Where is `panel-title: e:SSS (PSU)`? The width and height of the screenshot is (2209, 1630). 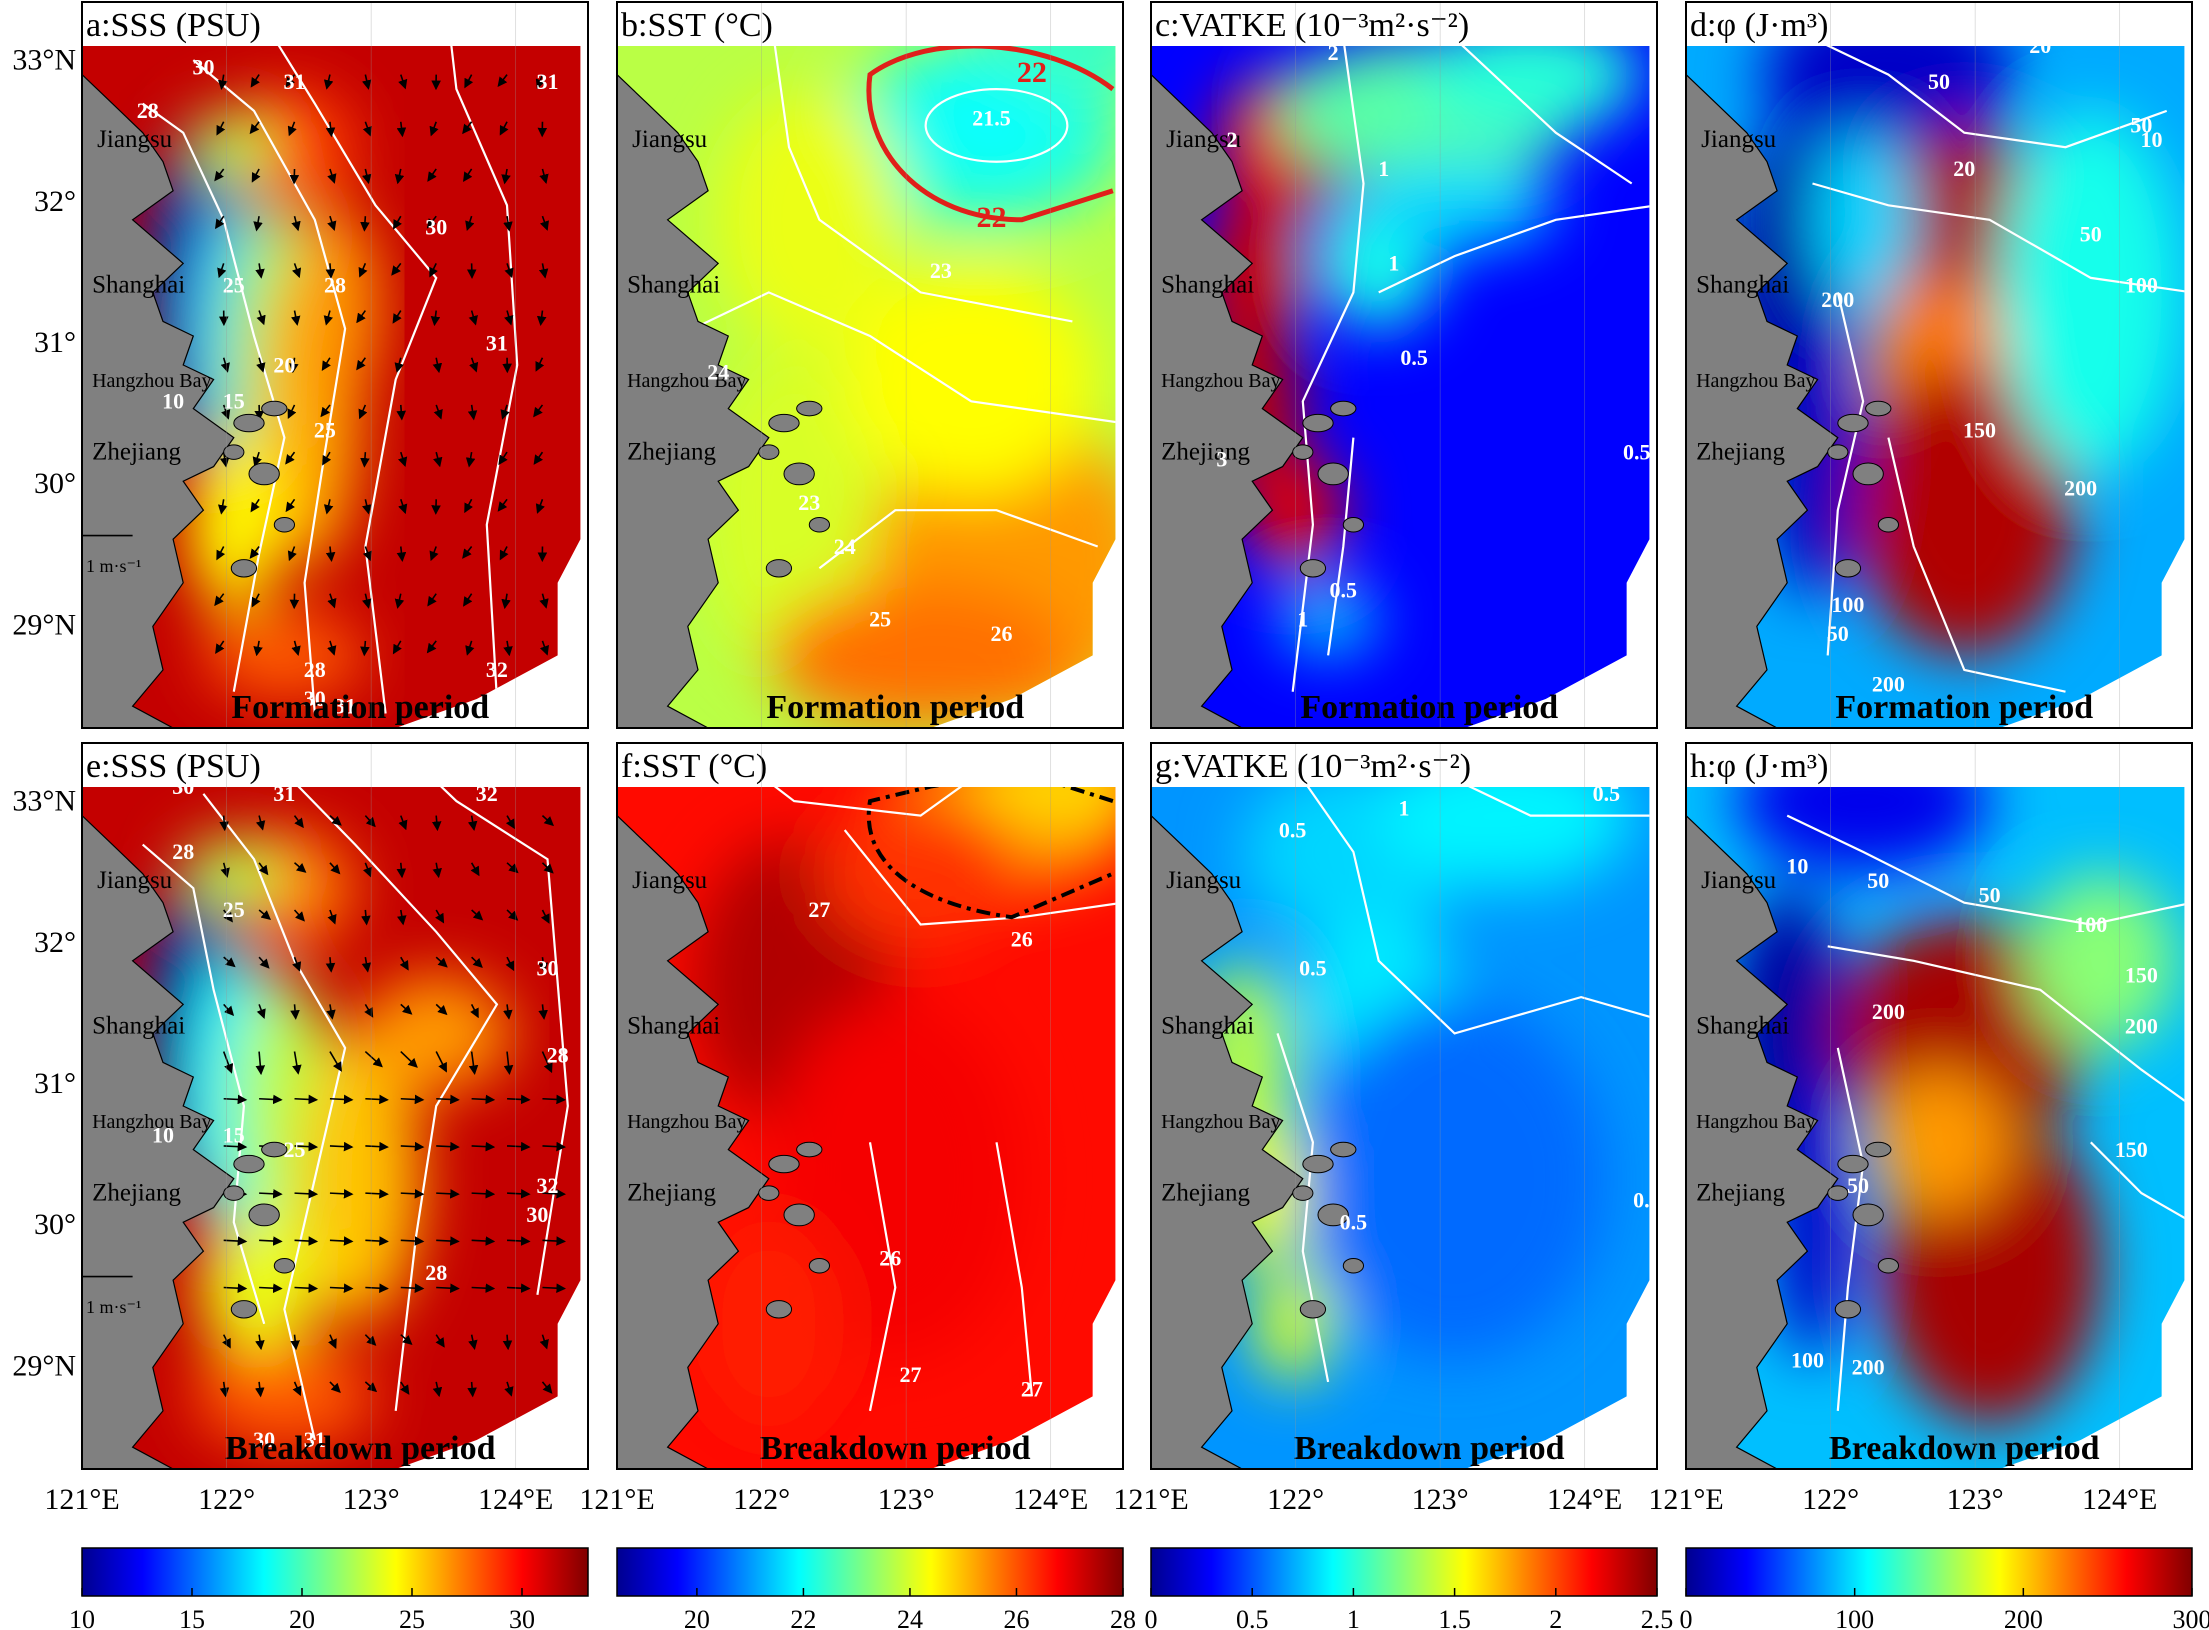 panel-title: e:SSS (PSU) is located at coordinates (173, 766).